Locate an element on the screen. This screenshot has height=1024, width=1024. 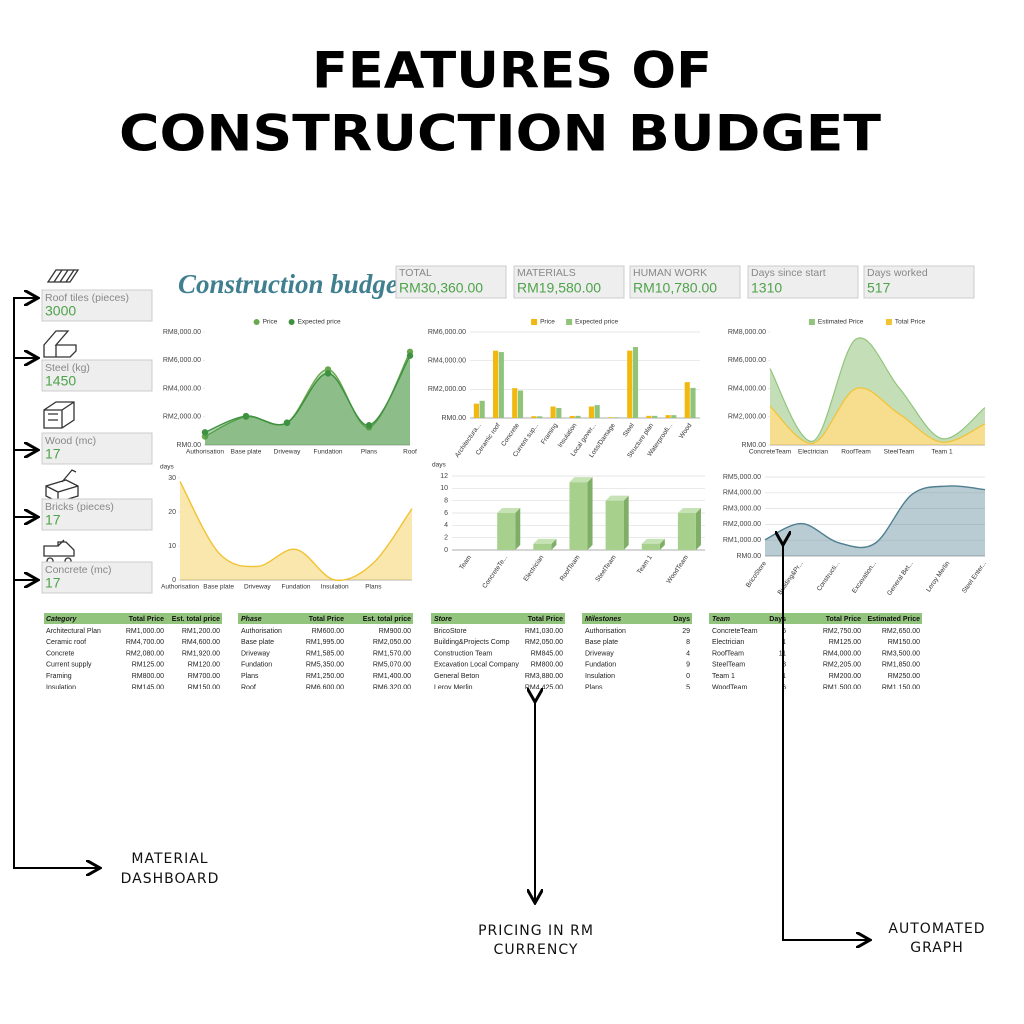
table-cell: RM600.00 is located at coordinates (328, 631).